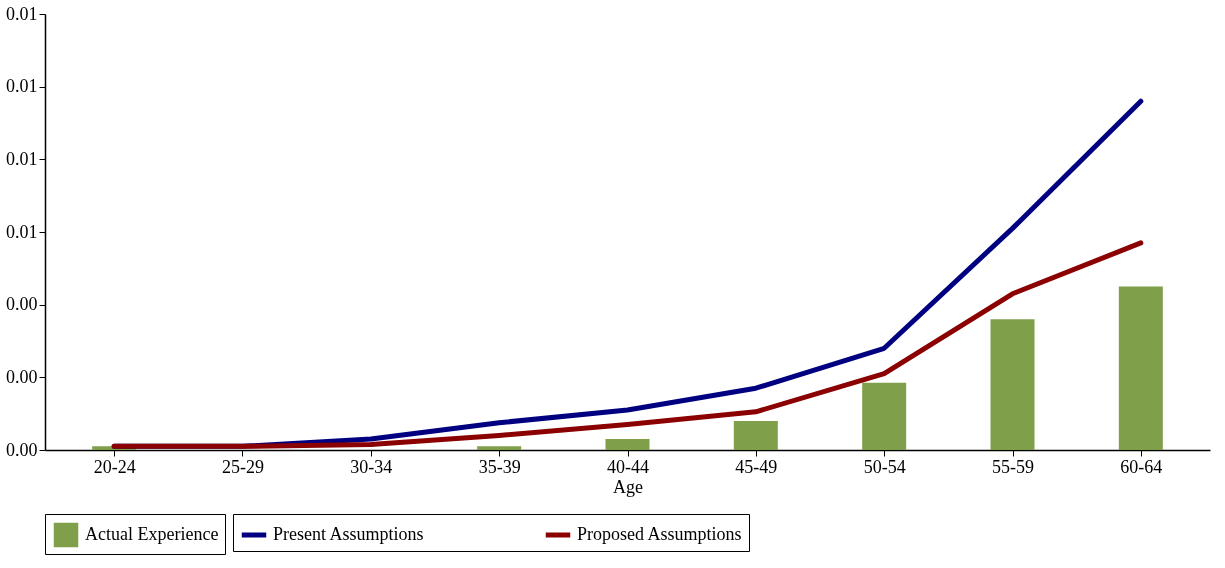 The image size is (1225, 568). I want to click on x-tick-label: 25-29, so click(243, 466).